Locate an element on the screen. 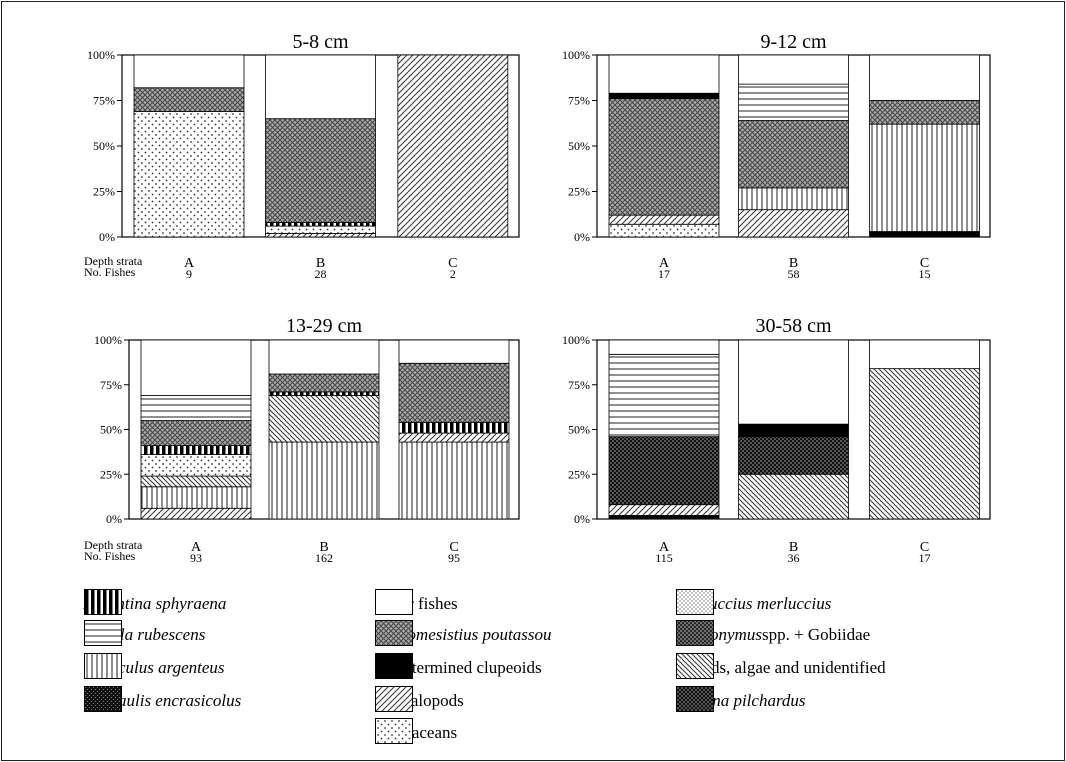 Image resolution: width=1066 pixels, height=762 pixels. n-fishes-label: 28 is located at coordinates (321, 274).